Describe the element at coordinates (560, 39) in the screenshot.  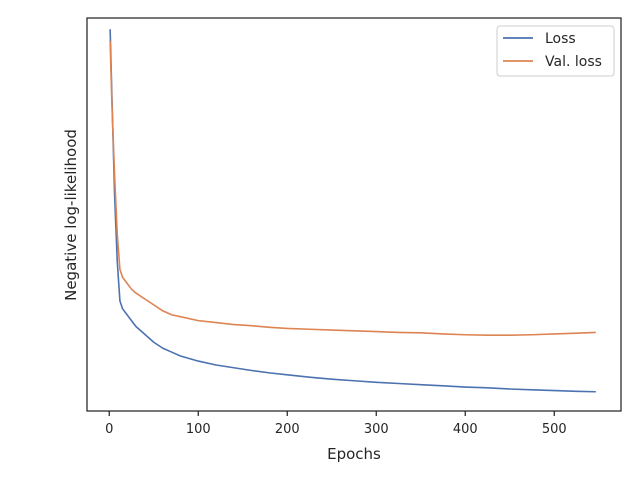
I see `legend-label-loss: Loss` at that location.